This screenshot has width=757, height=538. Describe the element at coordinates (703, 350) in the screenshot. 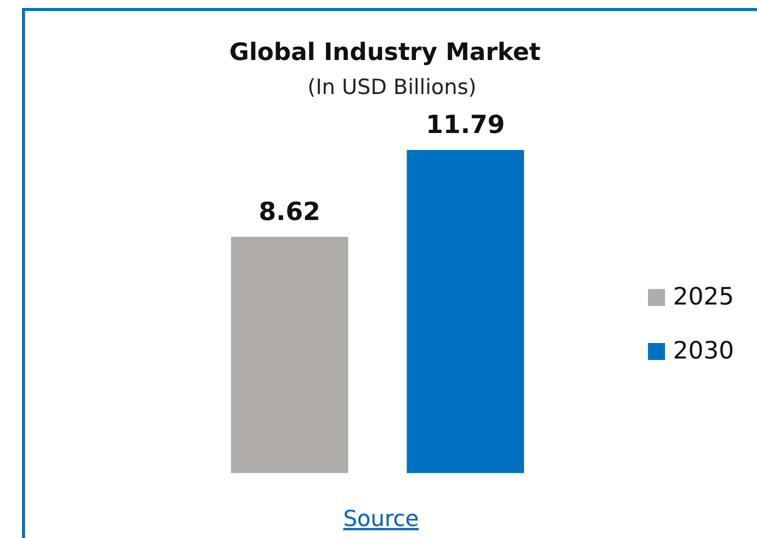

I see `legend-label: 2030` at that location.